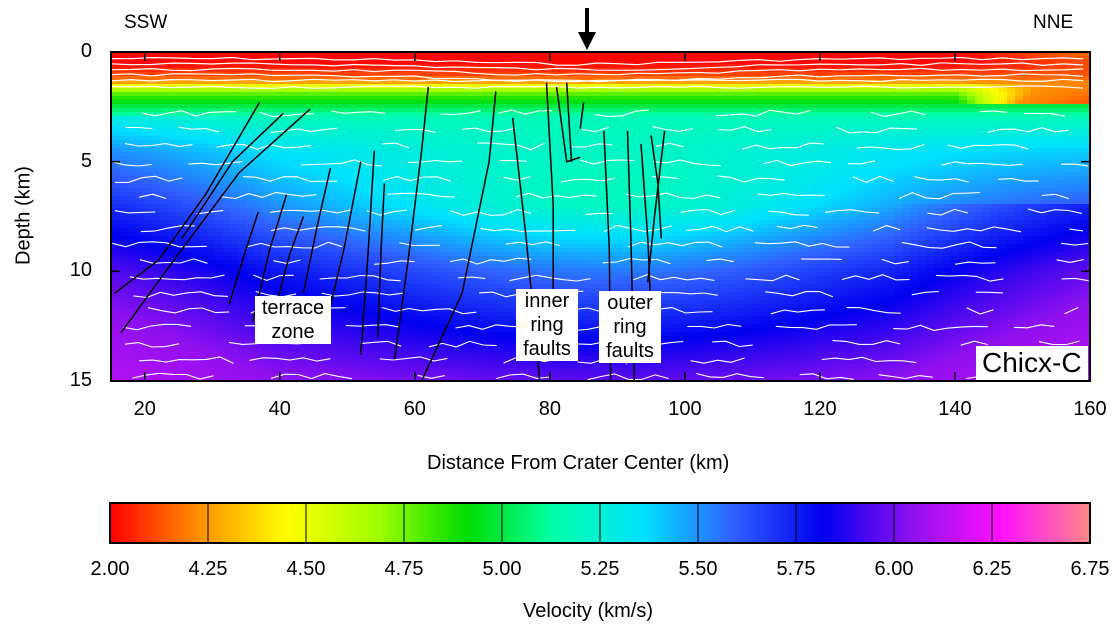  What do you see at coordinates (1053, 22) in the screenshot?
I see `direction-right-label: NNE` at bounding box center [1053, 22].